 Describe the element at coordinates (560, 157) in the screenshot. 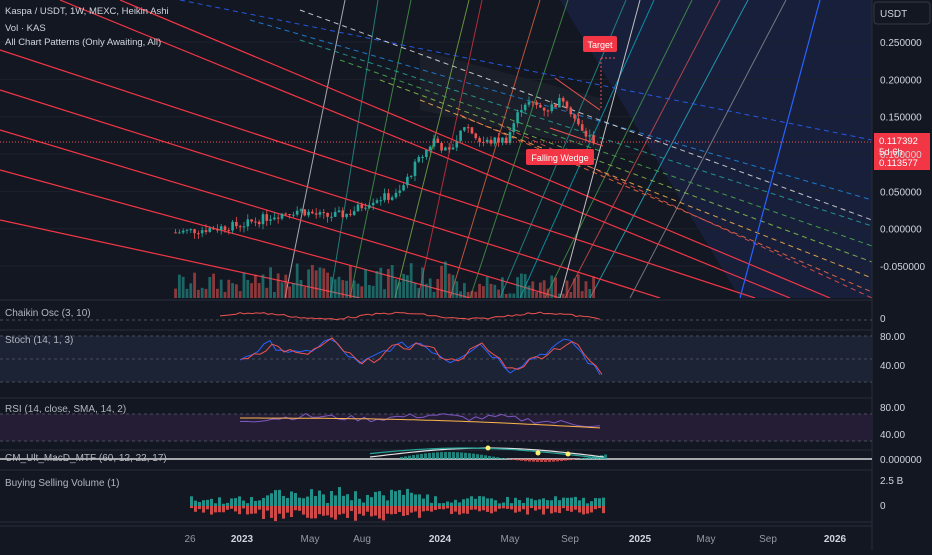

I see `falling-wedge-label: Falling Wedge` at that location.